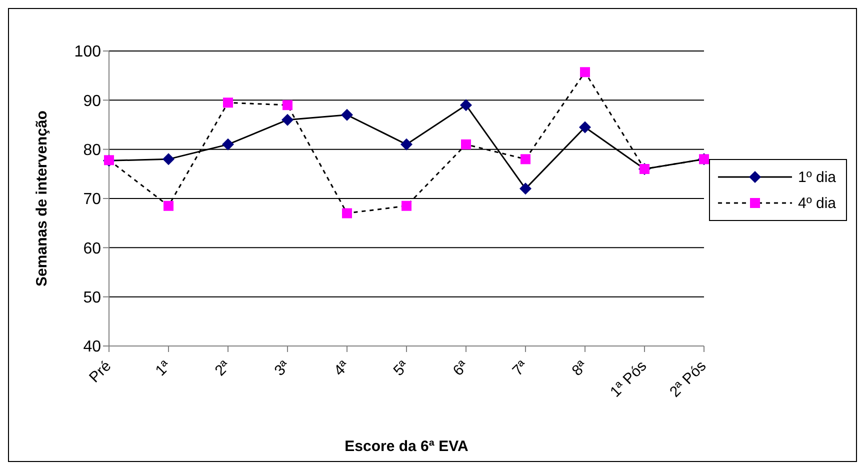 This screenshot has height=470, width=865. What do you see at coordinates (406, 446) in the screenshot?
I see `x-axis-title: Escore da 6ª EVA` at bounding box center [406, 446].